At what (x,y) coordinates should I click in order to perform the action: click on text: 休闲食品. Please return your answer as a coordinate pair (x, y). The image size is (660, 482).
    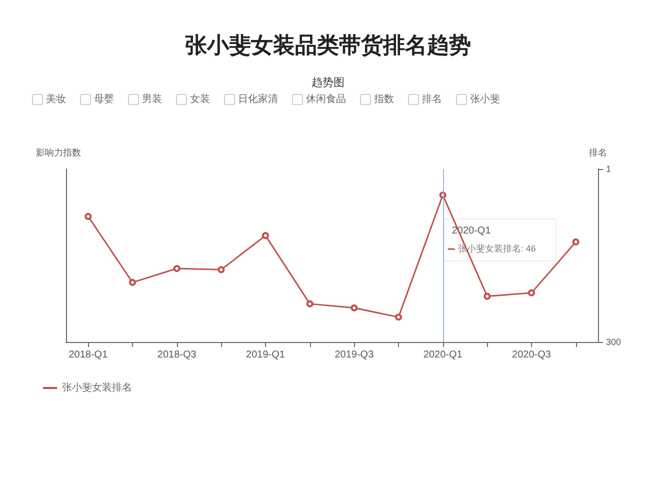
    Looking at the image, I should click on (326, 99).